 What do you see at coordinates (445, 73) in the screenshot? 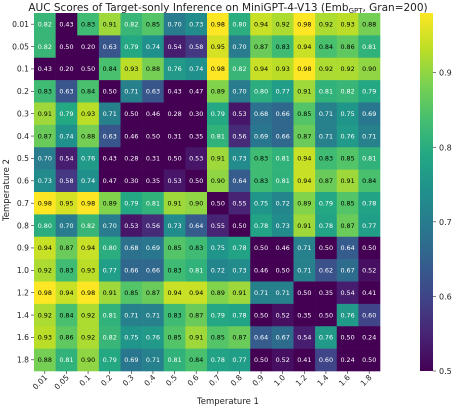
I see `colorbar-tick-label: 0.9` at bounding box center [445, 73].